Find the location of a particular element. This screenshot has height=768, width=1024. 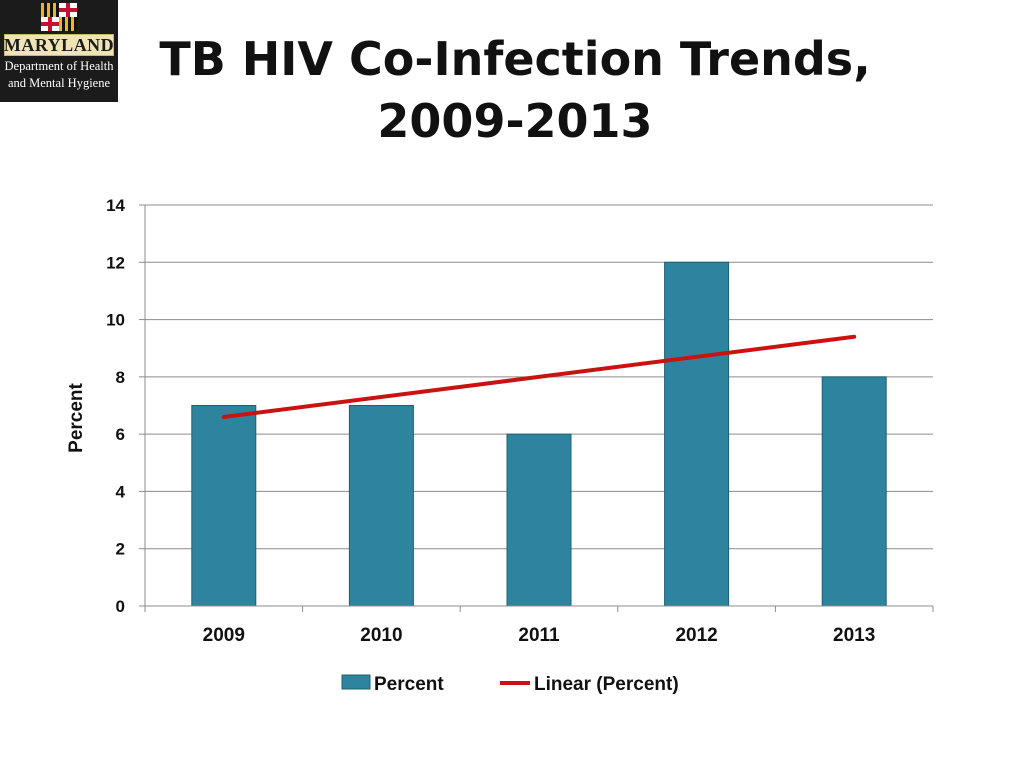

slide-title-line2: 2009-2013 is located at coordinates (515, 121).